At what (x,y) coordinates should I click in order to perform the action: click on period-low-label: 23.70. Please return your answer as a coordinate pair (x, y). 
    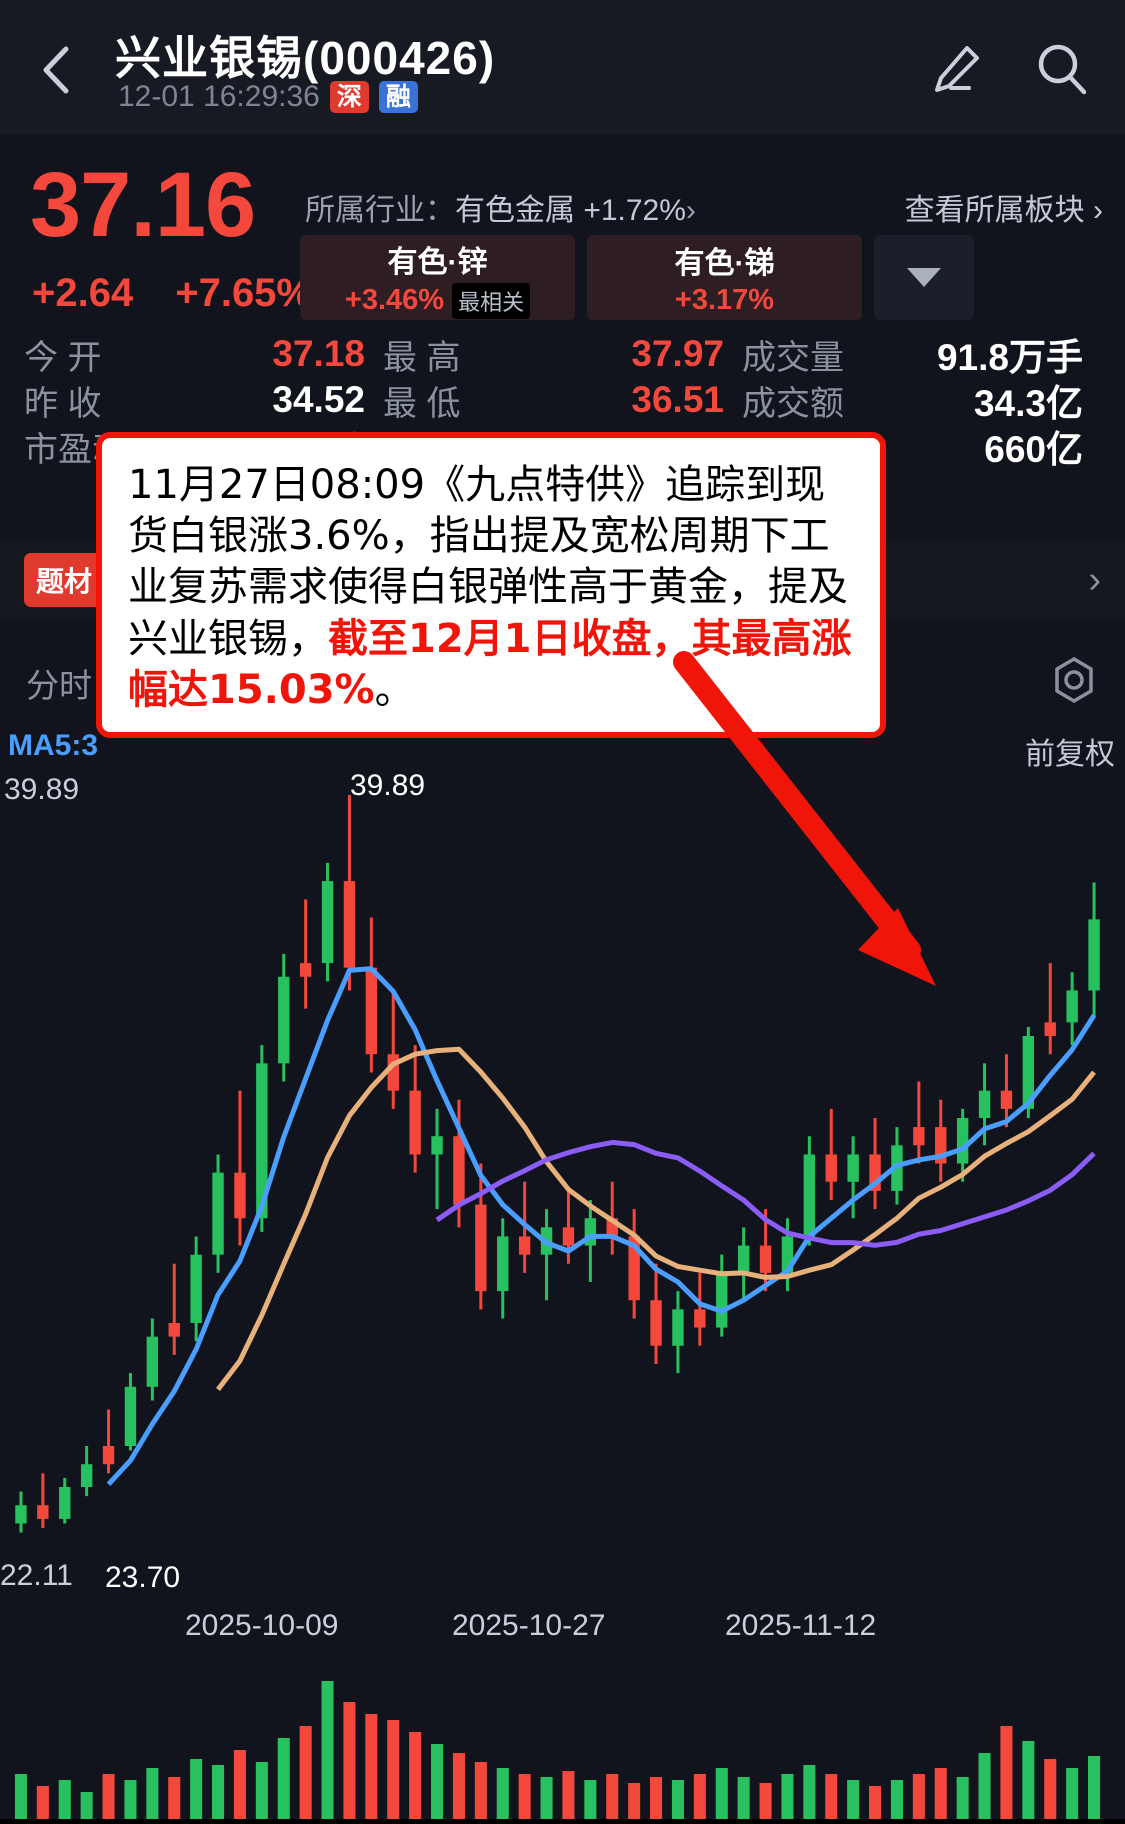
    Looking at the image, I should click on (143, 1577).